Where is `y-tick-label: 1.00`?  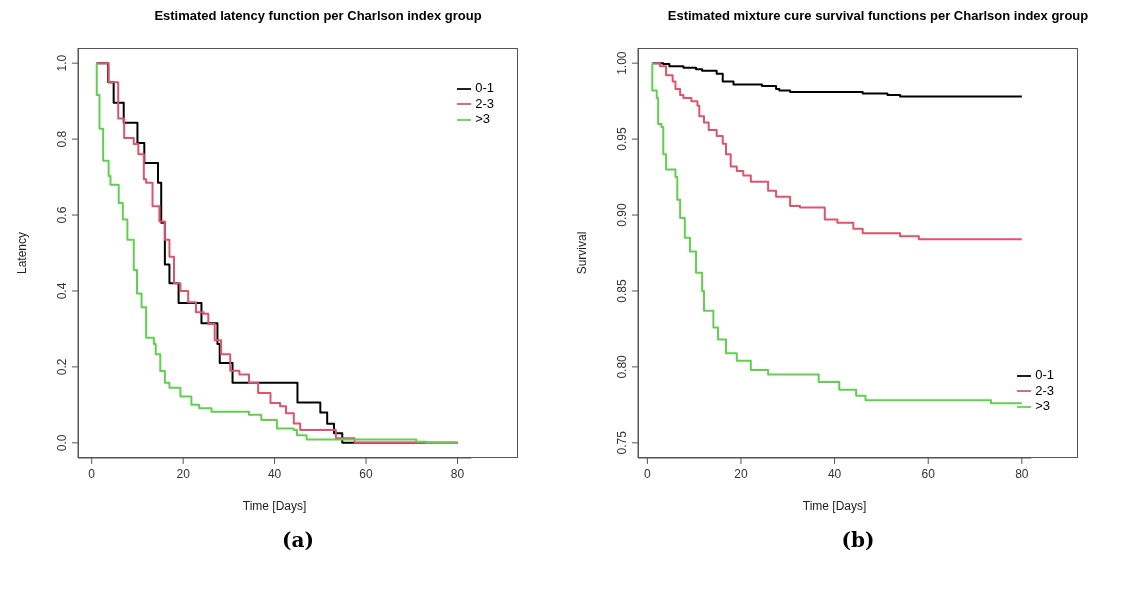
y-tick-label: 1.00 is located at coordinates (622, 63).